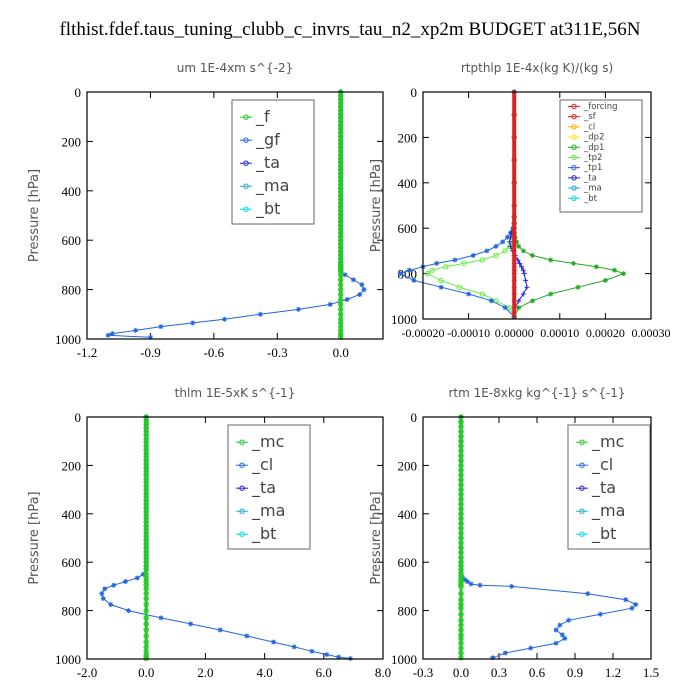 This screenshot has height=700, width=700. What do you see at coordinates (601, 156) in the screenshot?
I see `legend: _forcing_sf_cl_dp2_dp1_tp2_tp1_ta_ma_bt` at bounding box center [601, 156].